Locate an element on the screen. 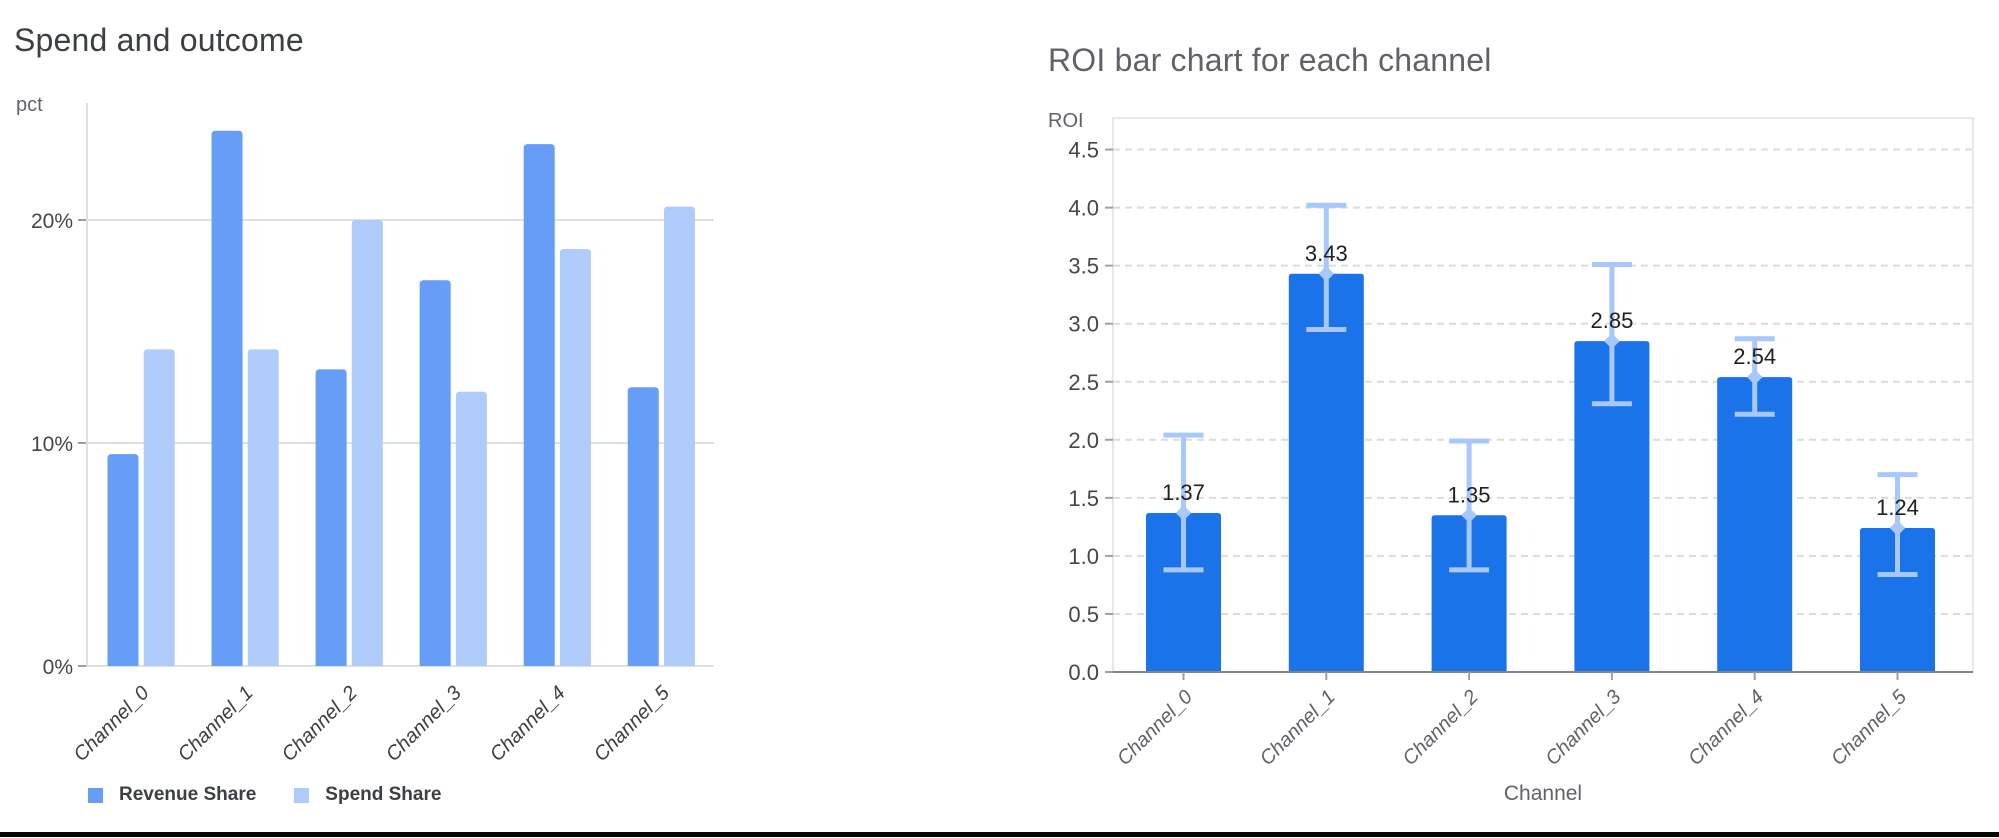 The width and height of the screenshot is (1999, 838). x-tick-label-right: Channel_1 is located at coordinates (1298, 728).